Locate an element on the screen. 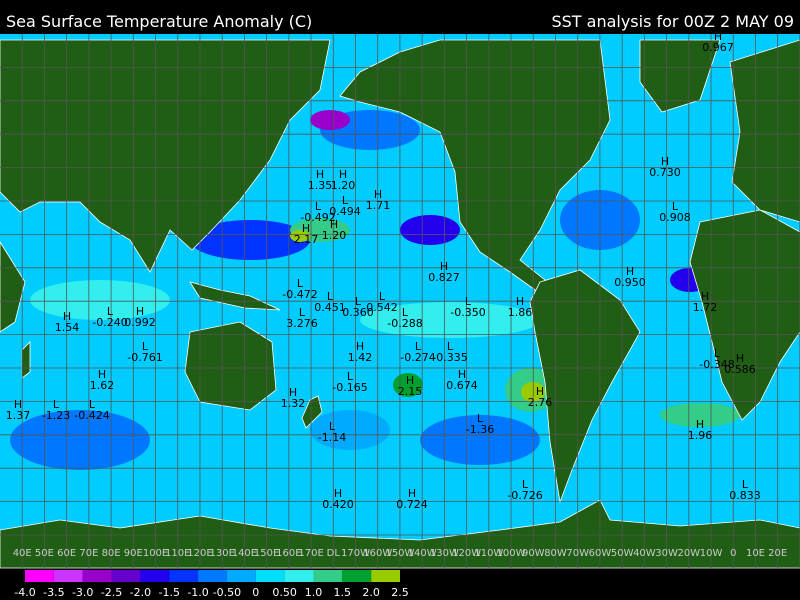  marker-value: 0.494 is located at coordinates (345, 211).